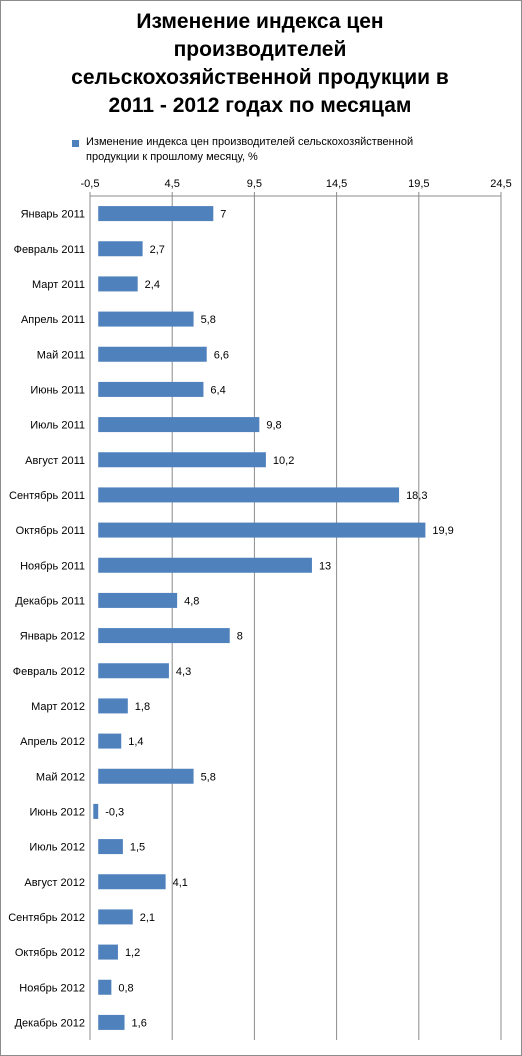 The image size is (522, 1056). Describe the element at coordinates (147, 918) in the screenshot. I see `data-label: 2,1` at that location.